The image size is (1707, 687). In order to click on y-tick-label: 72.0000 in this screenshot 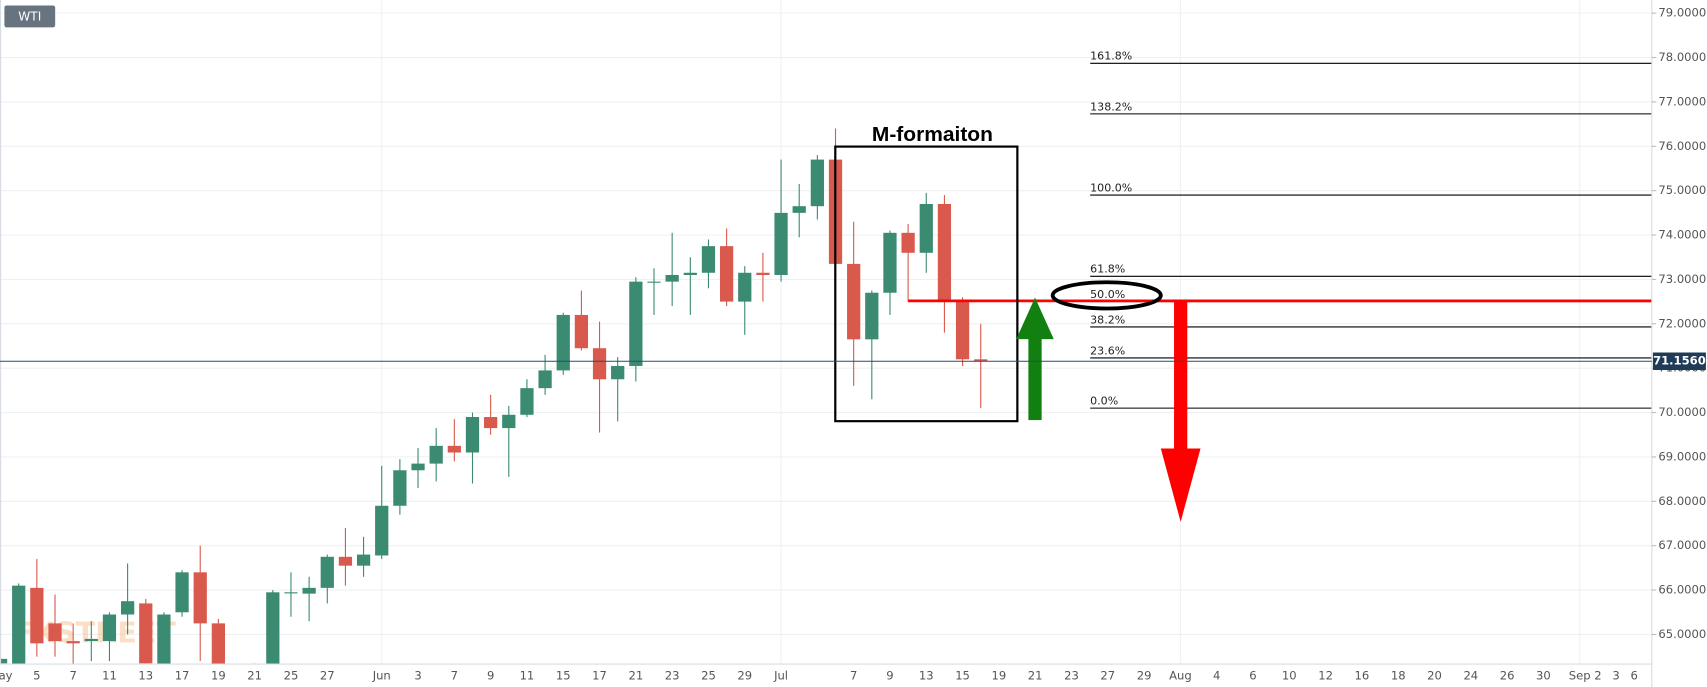, I will do `click(1682, 323)`.